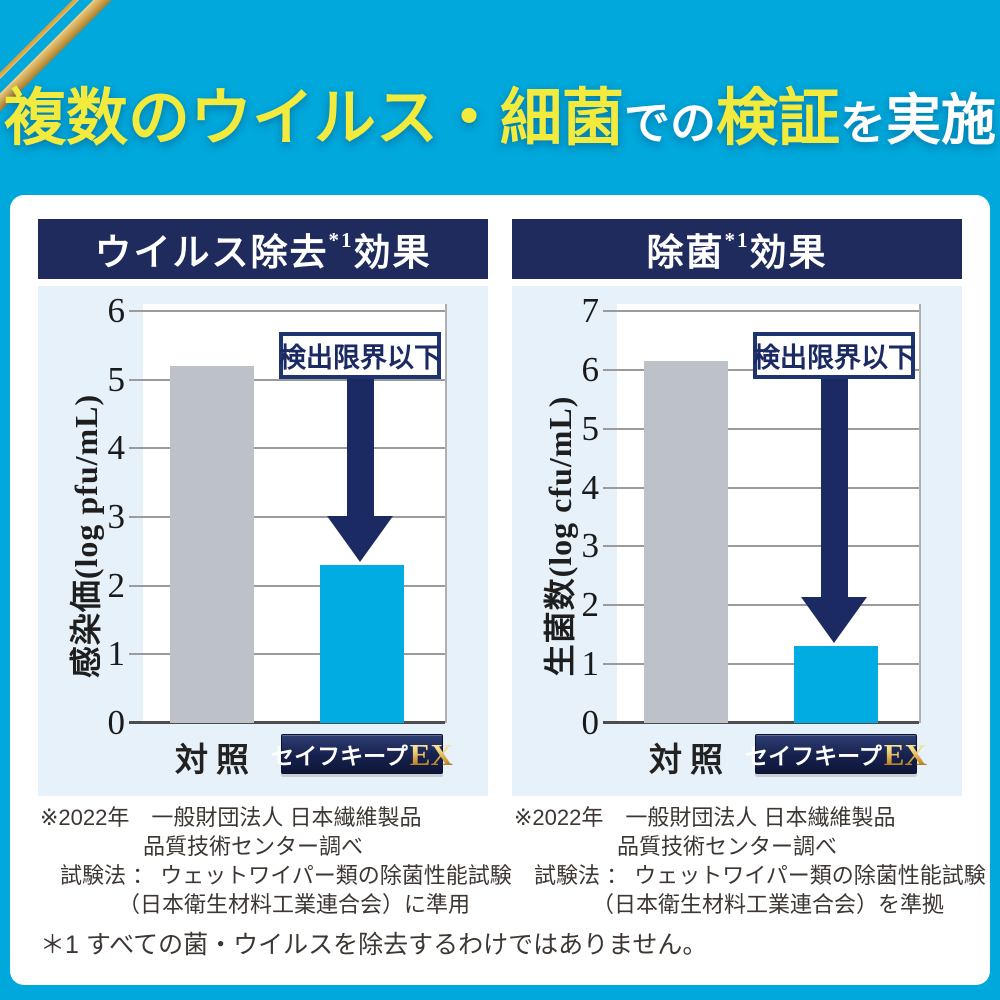 The width and height of the screenshot is (1000, 1000). I want to click on chart-title-virus: ウイルス除去 *1 効果, so click(263, 249).